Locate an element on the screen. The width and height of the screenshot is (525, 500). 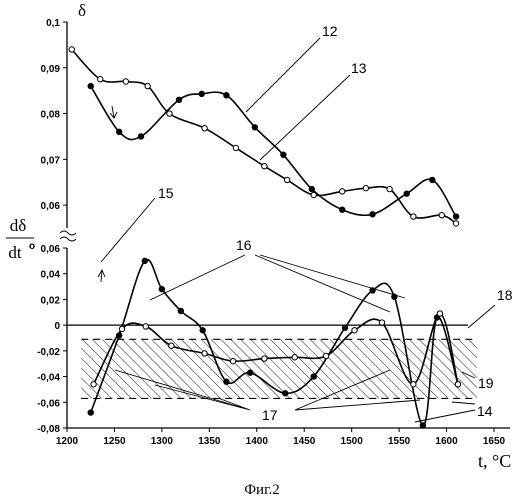
upper-y-tick-label: 0,06 is located at coordinates (51, 206).